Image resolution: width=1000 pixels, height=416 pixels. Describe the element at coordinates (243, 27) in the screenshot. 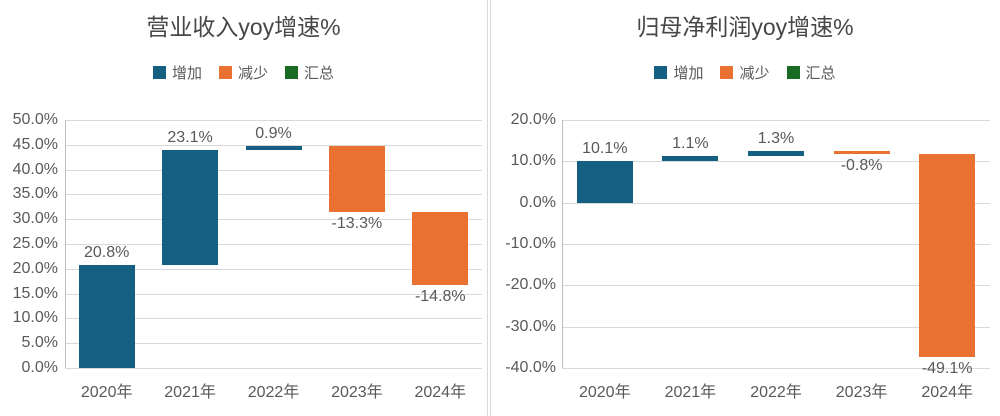

I see `chart-title: 营业收入yoy增速%` at that location.